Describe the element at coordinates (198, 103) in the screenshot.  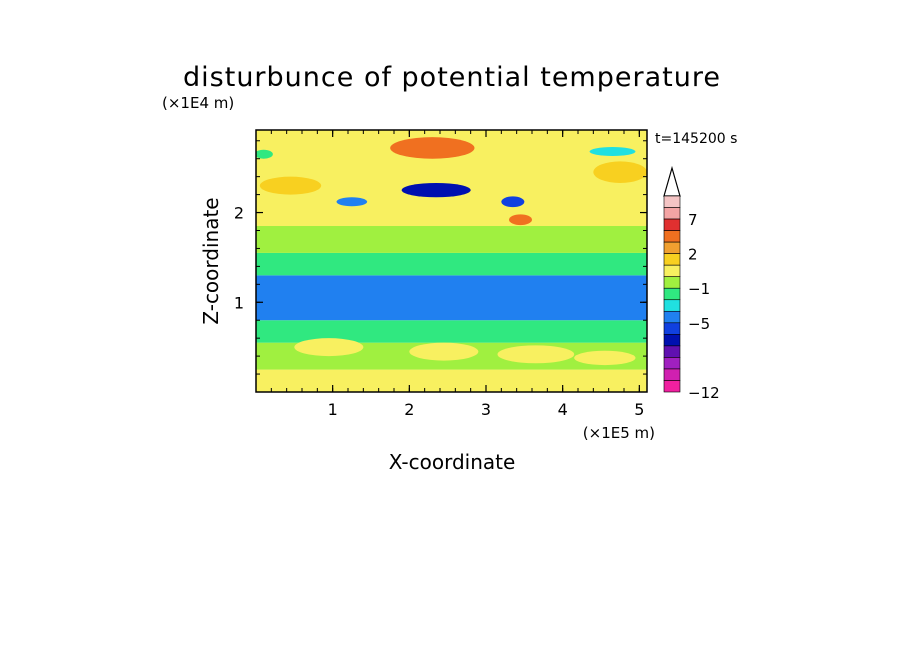
I see `y-unit-label: (×1E4 m)` at that location.